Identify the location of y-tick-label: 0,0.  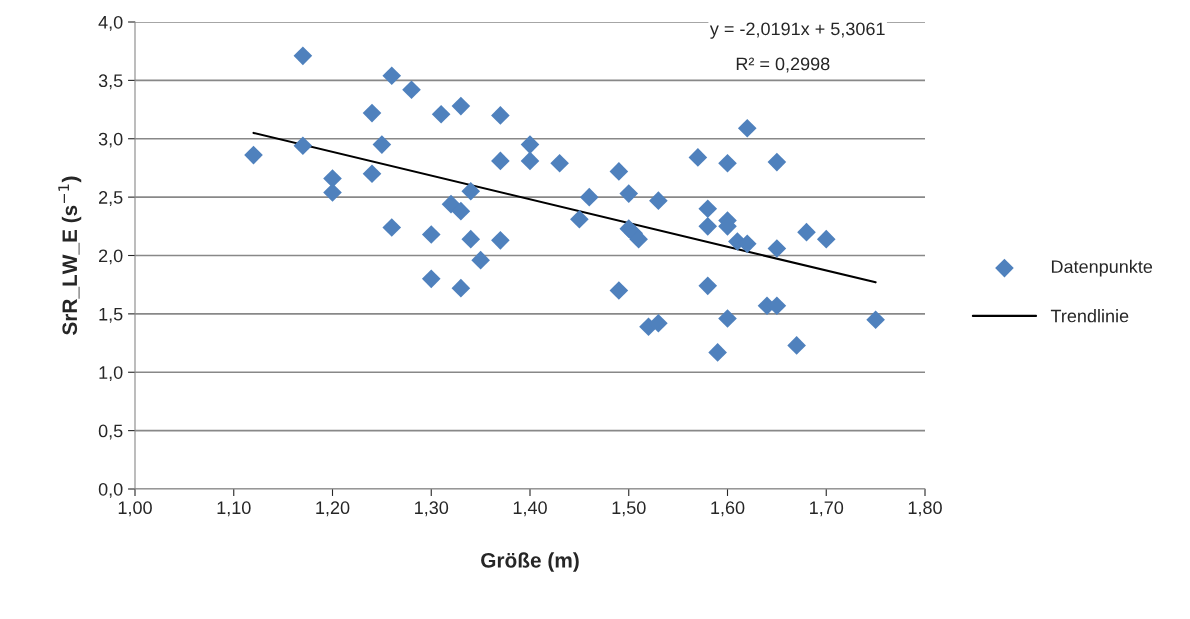
(110, 490).